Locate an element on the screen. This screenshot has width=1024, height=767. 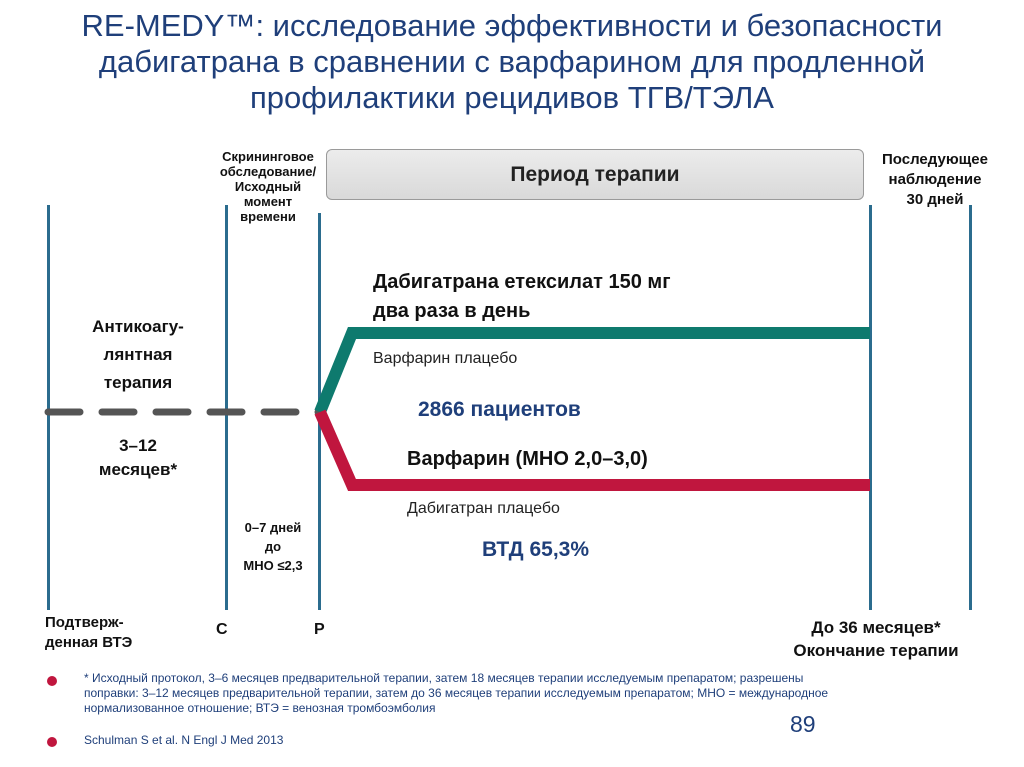
anticoag-duration-1: 3–12 is located at coordinates (138, 445).